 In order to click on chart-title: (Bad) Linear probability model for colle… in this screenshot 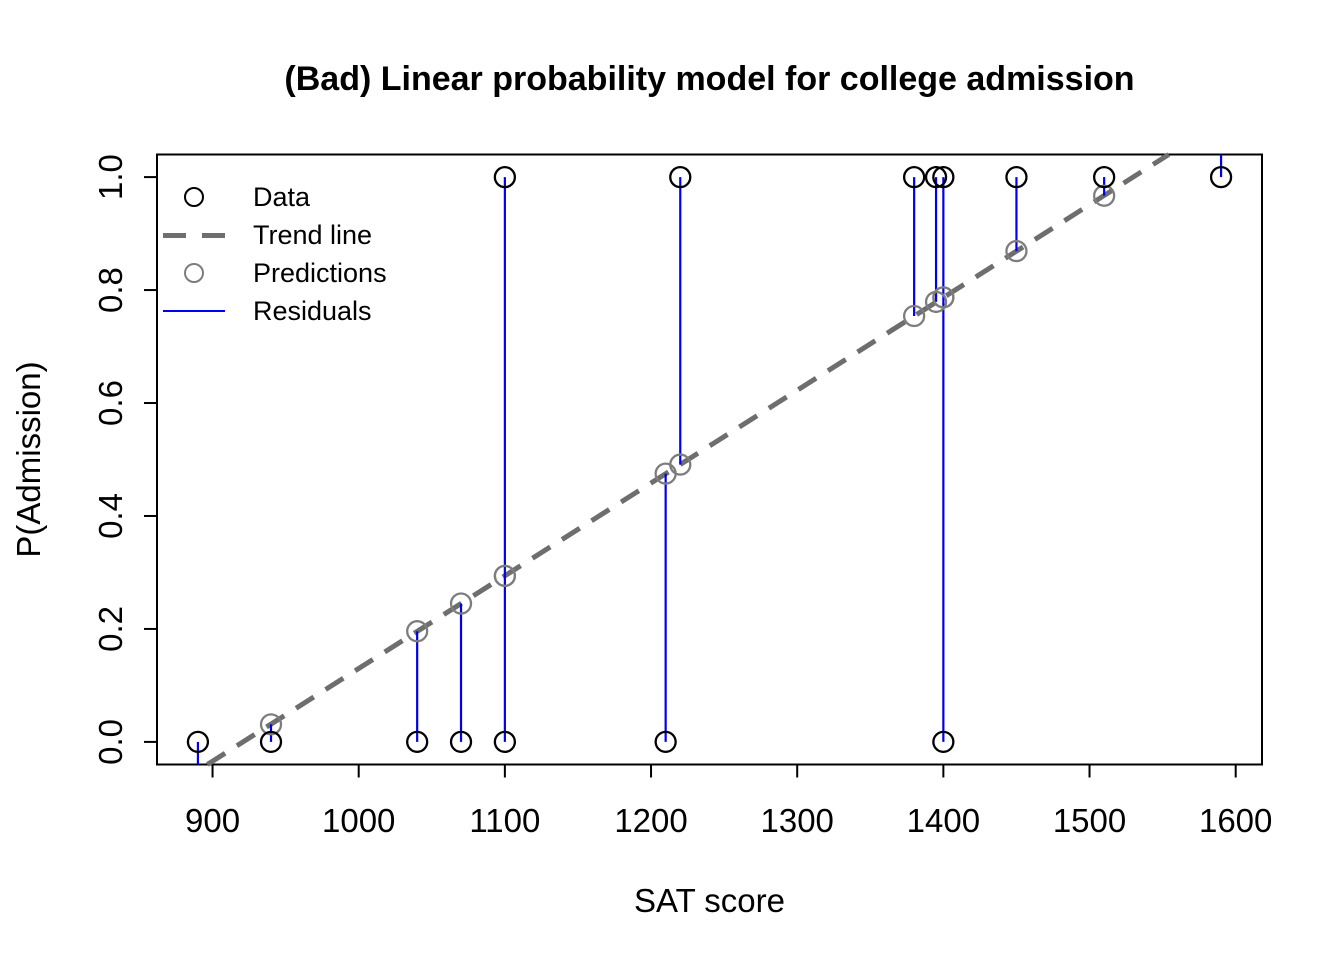, I will do `click(709, 79)`.